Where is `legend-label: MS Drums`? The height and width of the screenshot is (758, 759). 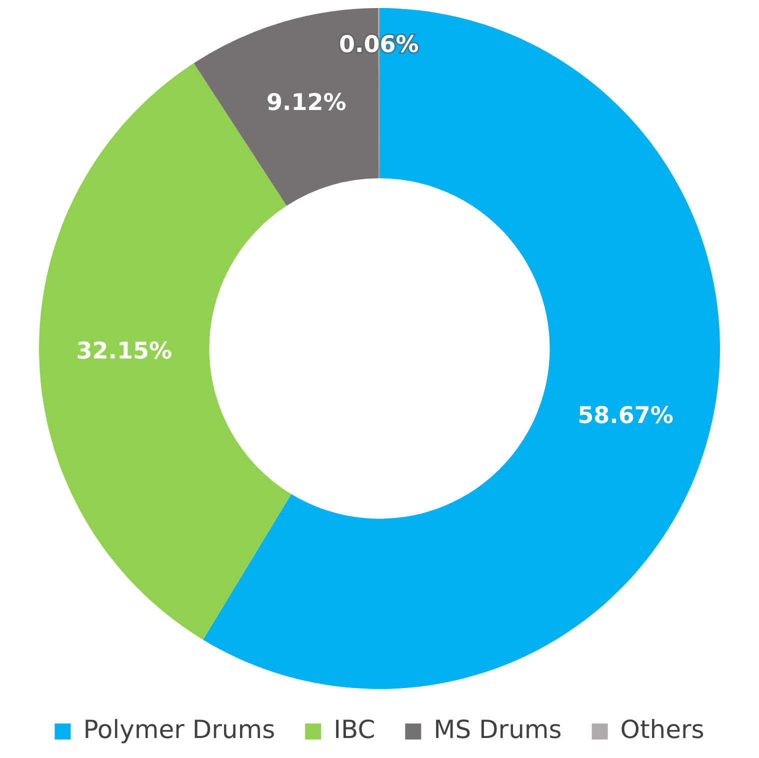
legend-label: MS Drums is located at coordinates (498, 729).